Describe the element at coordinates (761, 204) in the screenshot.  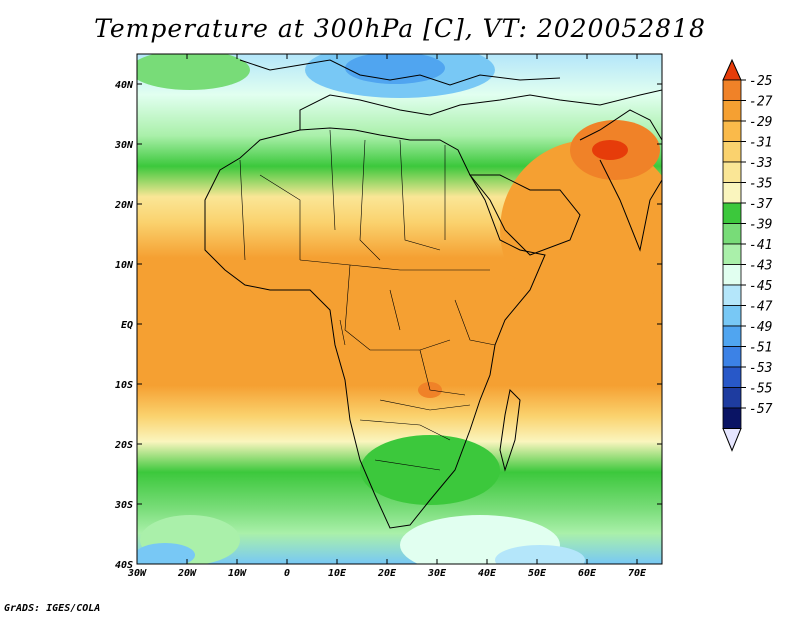
I see `colorbar-label: -37` at that location.